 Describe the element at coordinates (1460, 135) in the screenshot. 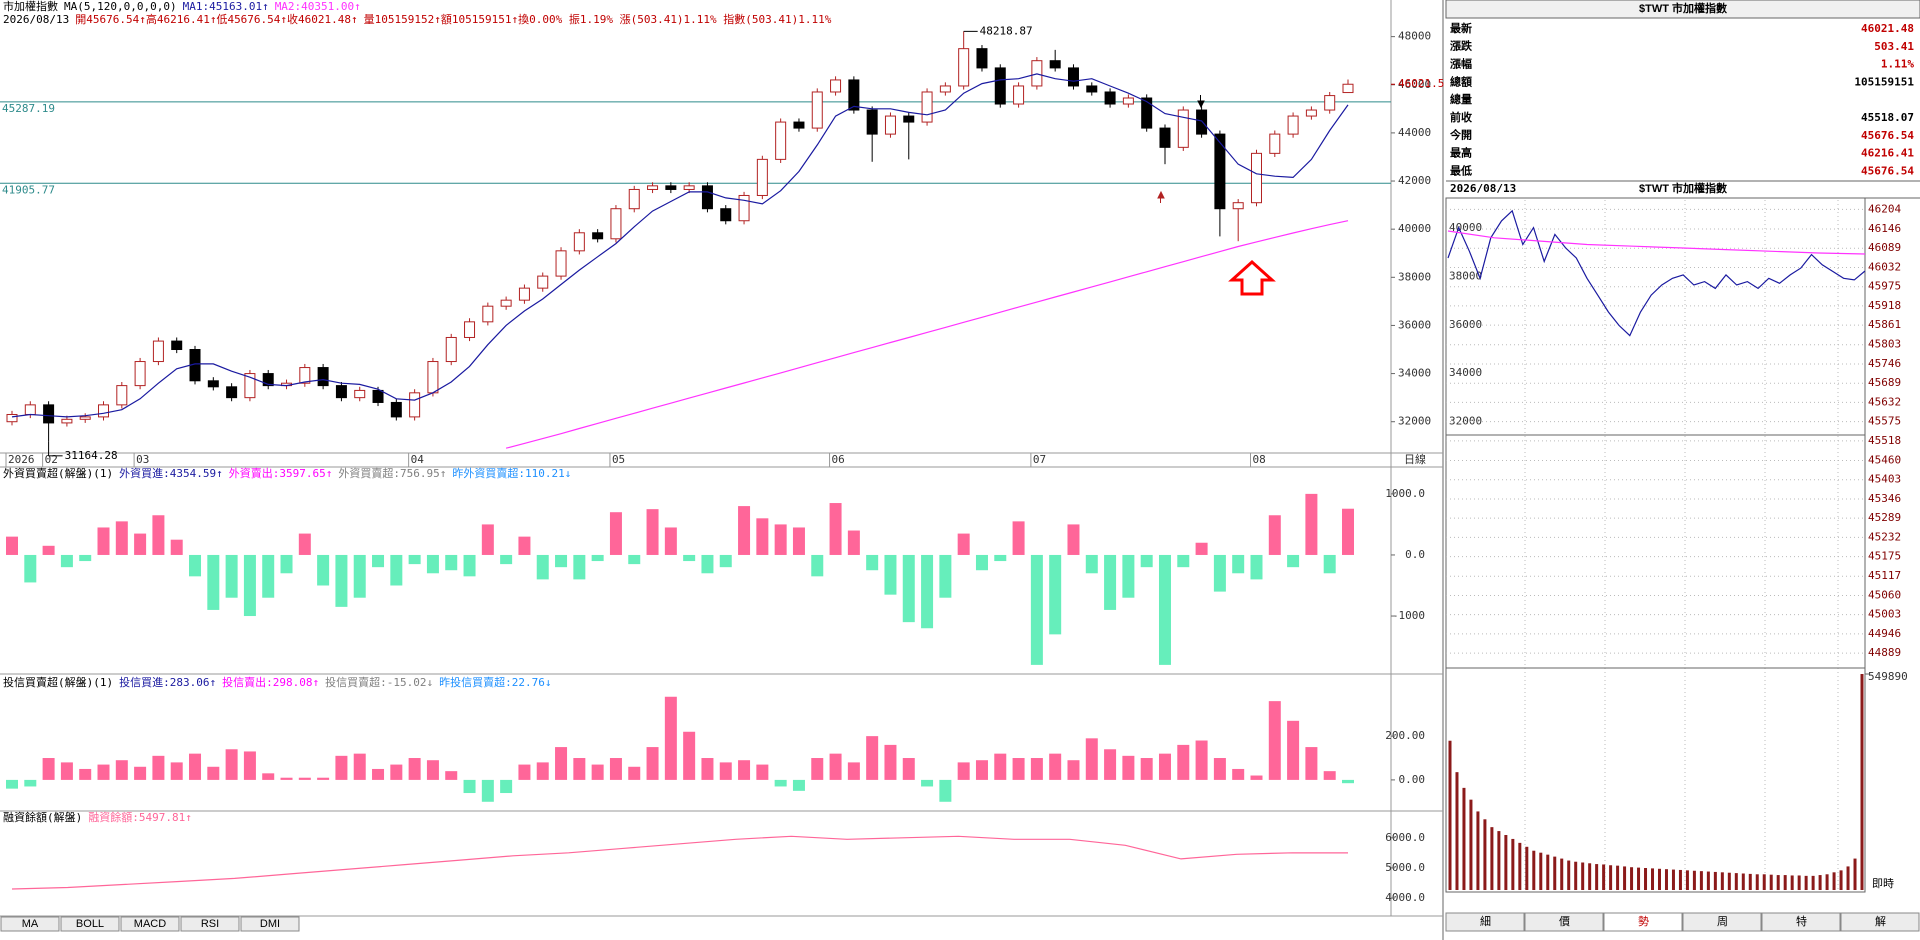

I see `quote-label: 今開` at that location.